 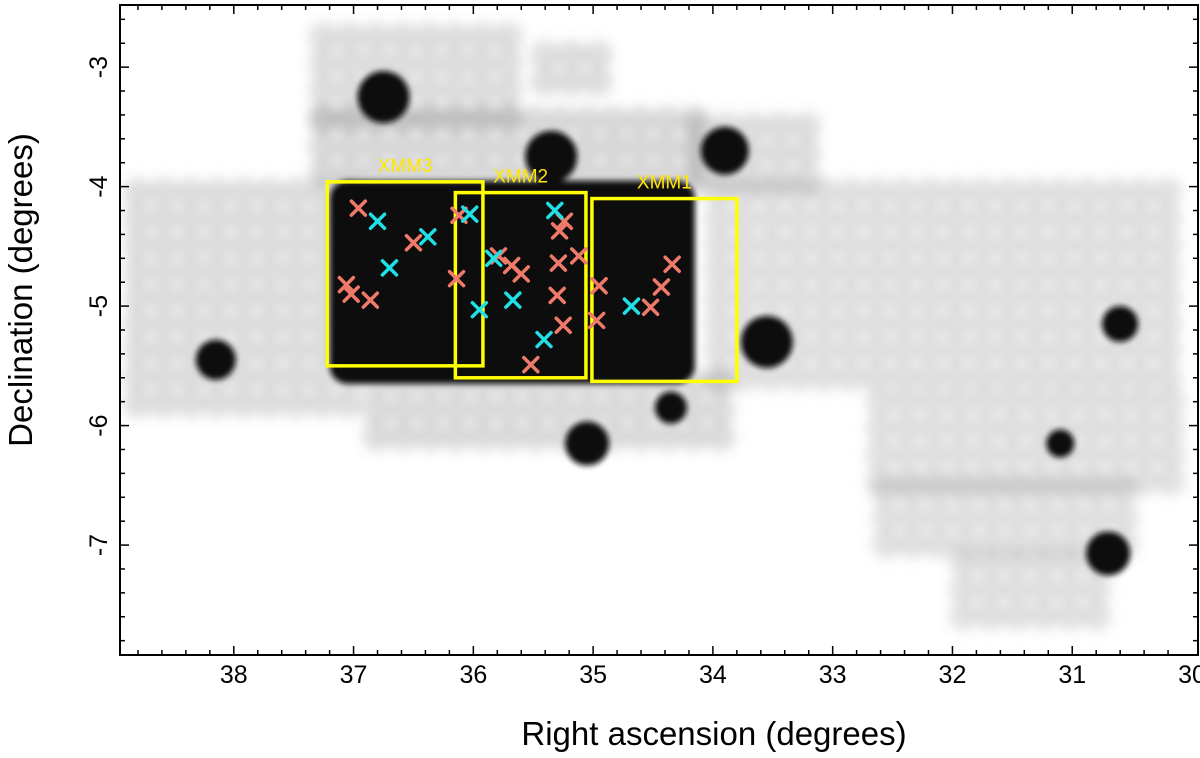 What do you see at coordinates (1072, 675) in the screenshot?
I see `x-tick-label: 31` at bounding box center [1072, 675].